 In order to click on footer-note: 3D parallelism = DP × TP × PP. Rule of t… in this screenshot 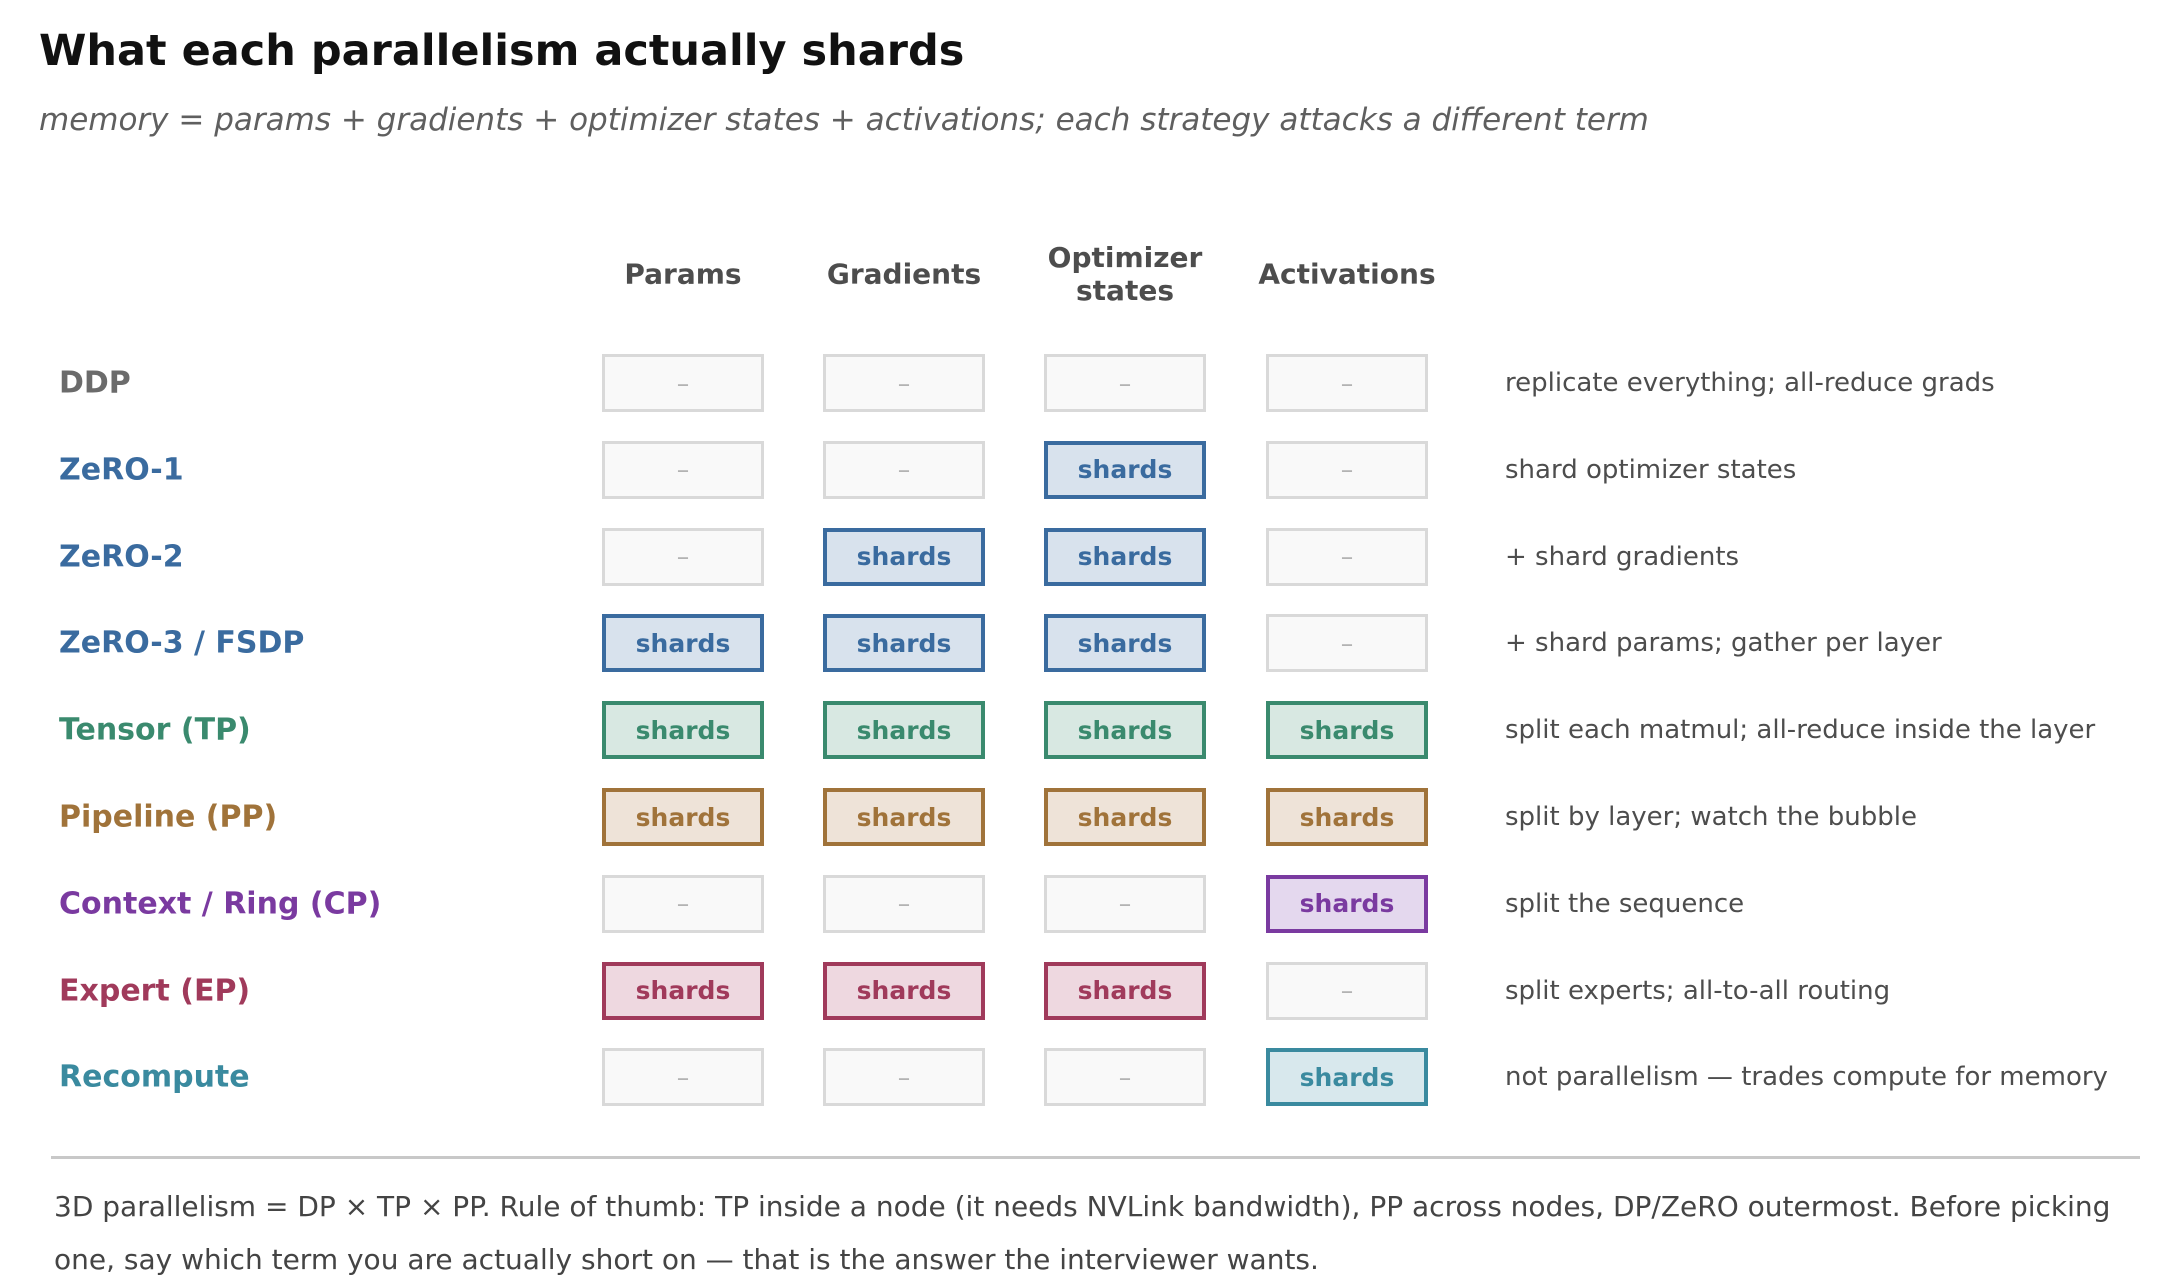, I will do `click(1082, 1233)`.